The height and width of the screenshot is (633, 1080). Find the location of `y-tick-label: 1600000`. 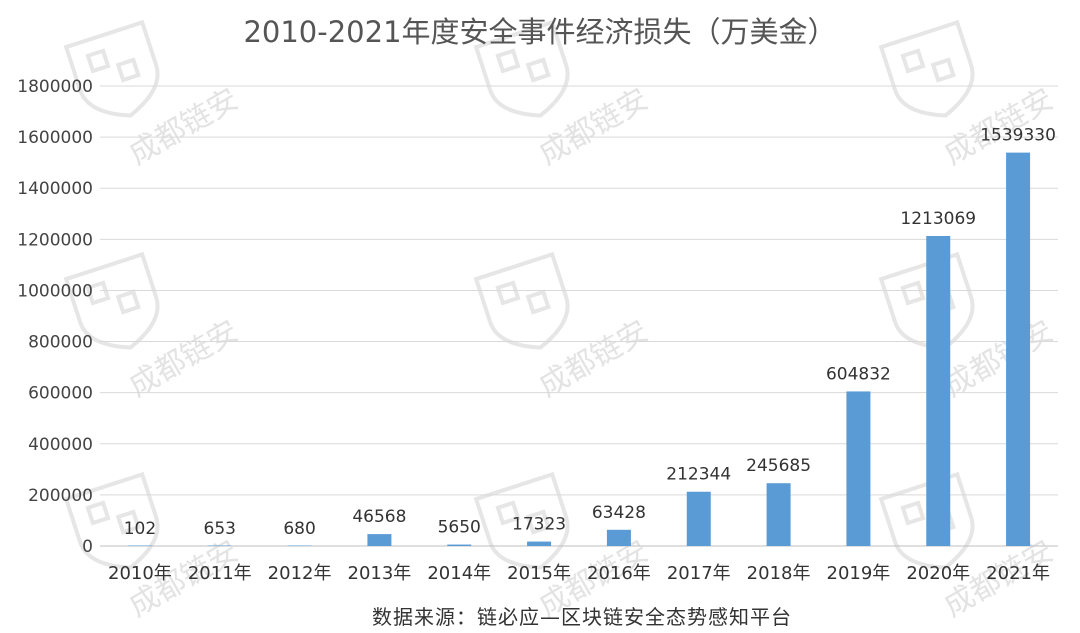

y-tick-label: 1600000 is located at coordinates (55, 138).